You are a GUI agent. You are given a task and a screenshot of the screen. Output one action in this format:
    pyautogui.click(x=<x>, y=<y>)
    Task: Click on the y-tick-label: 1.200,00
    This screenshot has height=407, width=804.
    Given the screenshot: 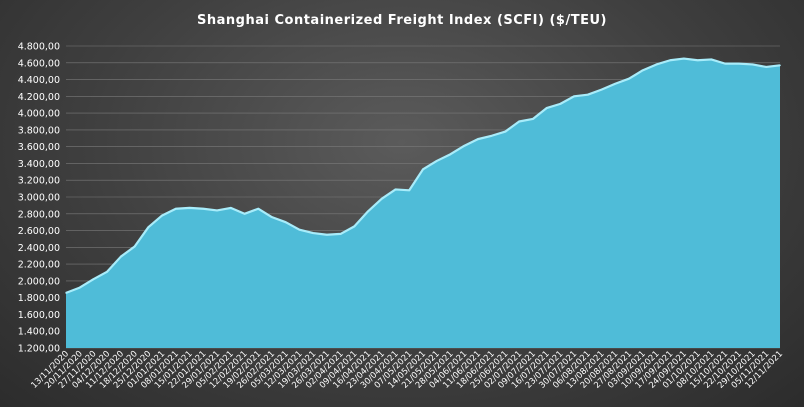 What is the action you would take?
    pyautogui.click(x=39, y=349)
    